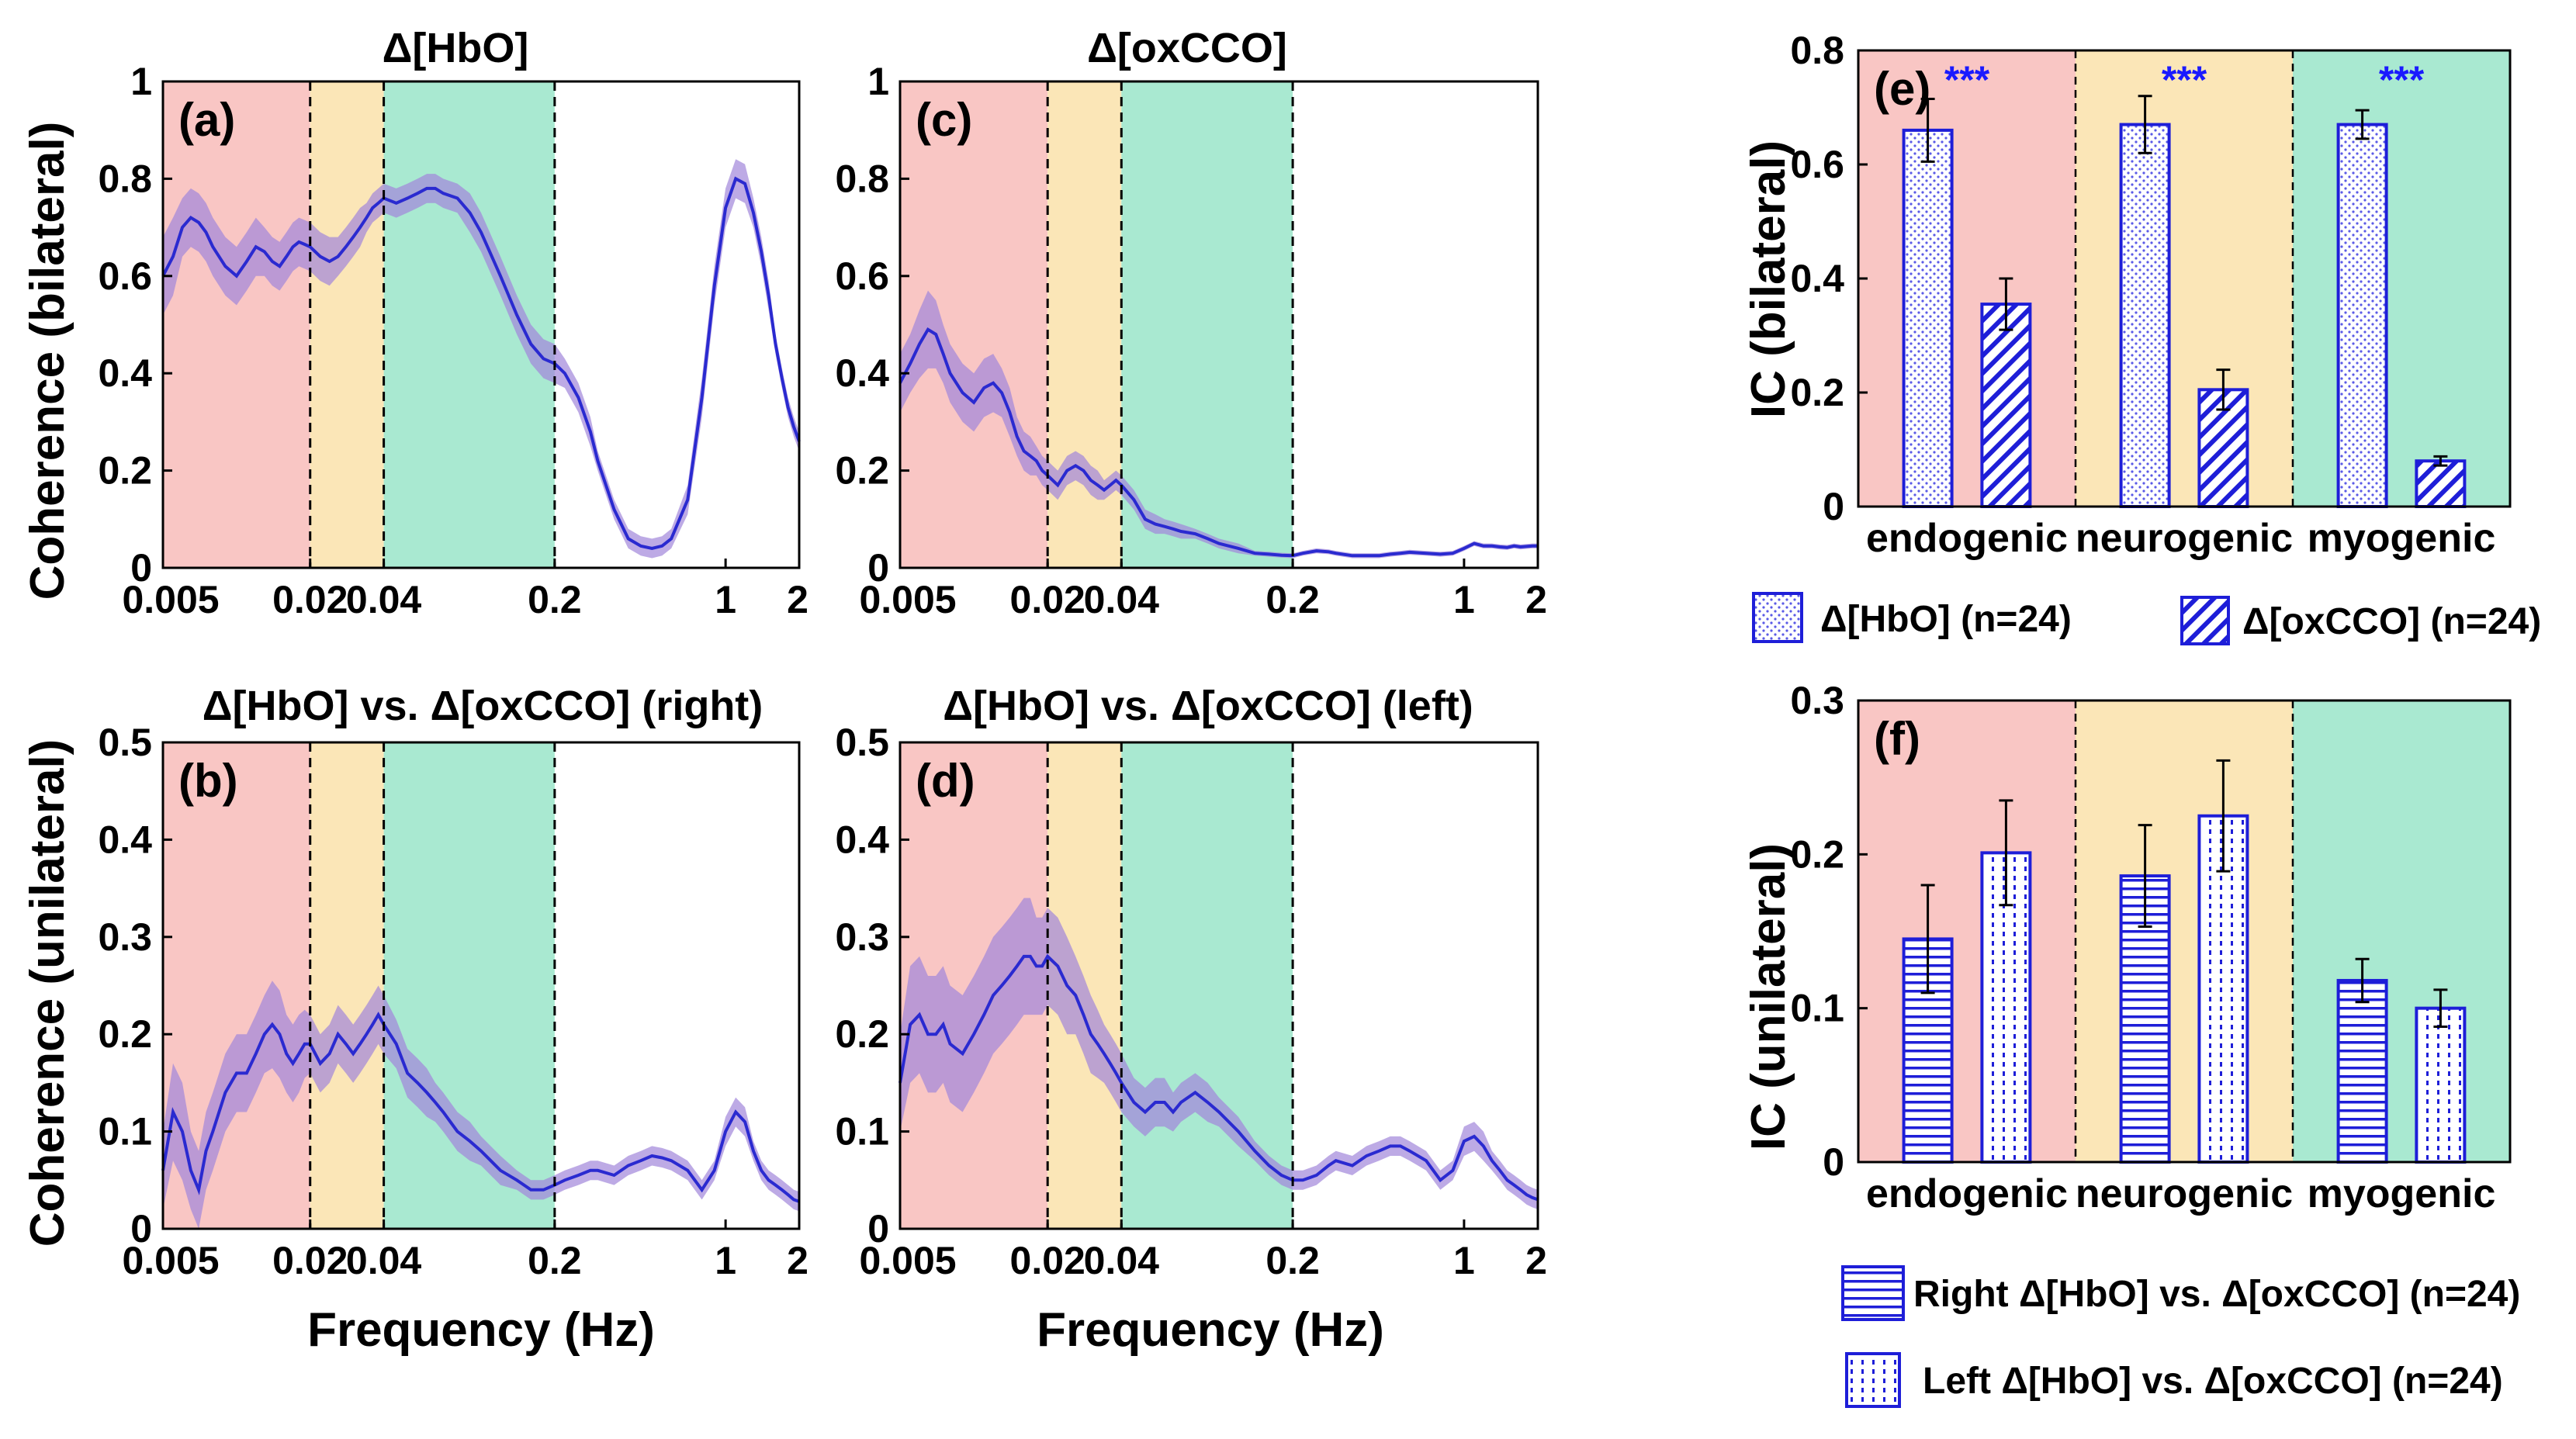 This screenshot has height=1439, width=2576. What do you see at coordinates (1902, 89) in the screenshot?
I see `panel-label: (e)` at bounding box center [1902, 89].